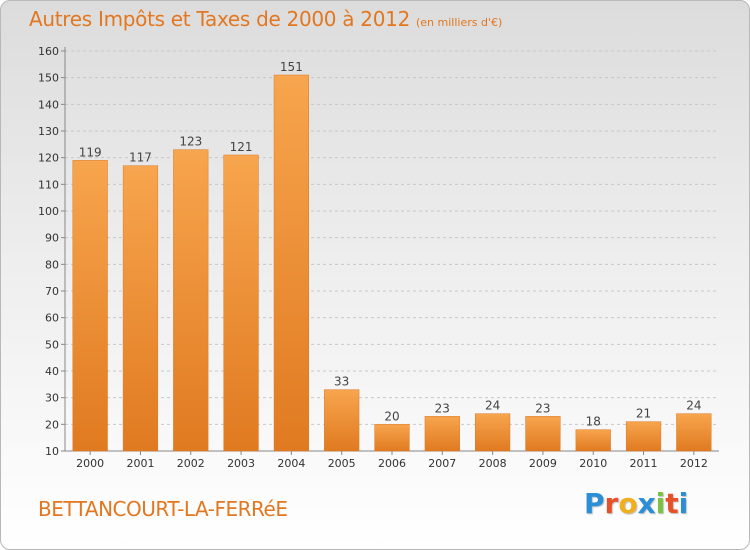 This screenshot has width=750, height=550. Describe the element at coordinates (241, 463) in the screenshot. I see `x-tick-label: 2003` at that location.